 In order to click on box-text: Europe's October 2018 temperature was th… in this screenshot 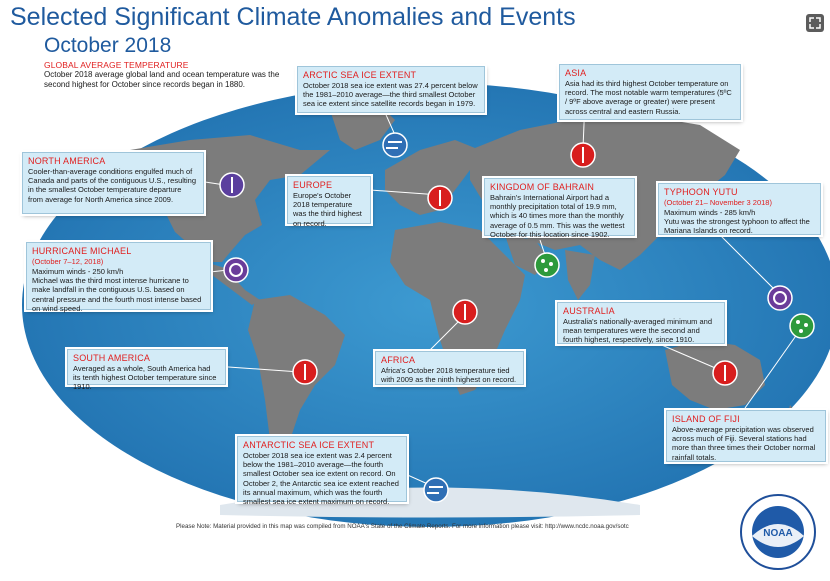, I will do `click(327, 209)`.